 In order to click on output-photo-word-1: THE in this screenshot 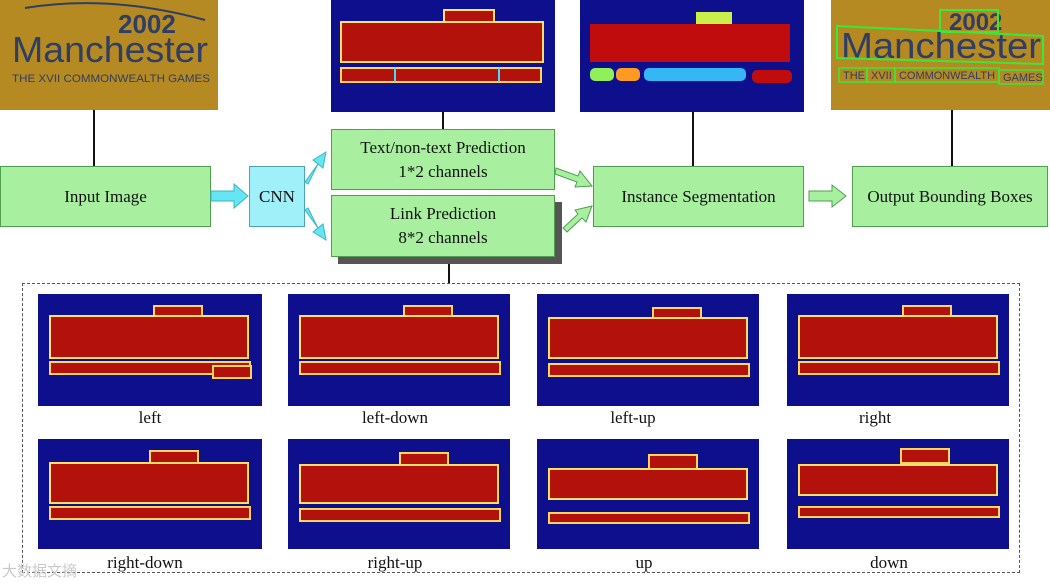, I will do `click(854, 76)`.